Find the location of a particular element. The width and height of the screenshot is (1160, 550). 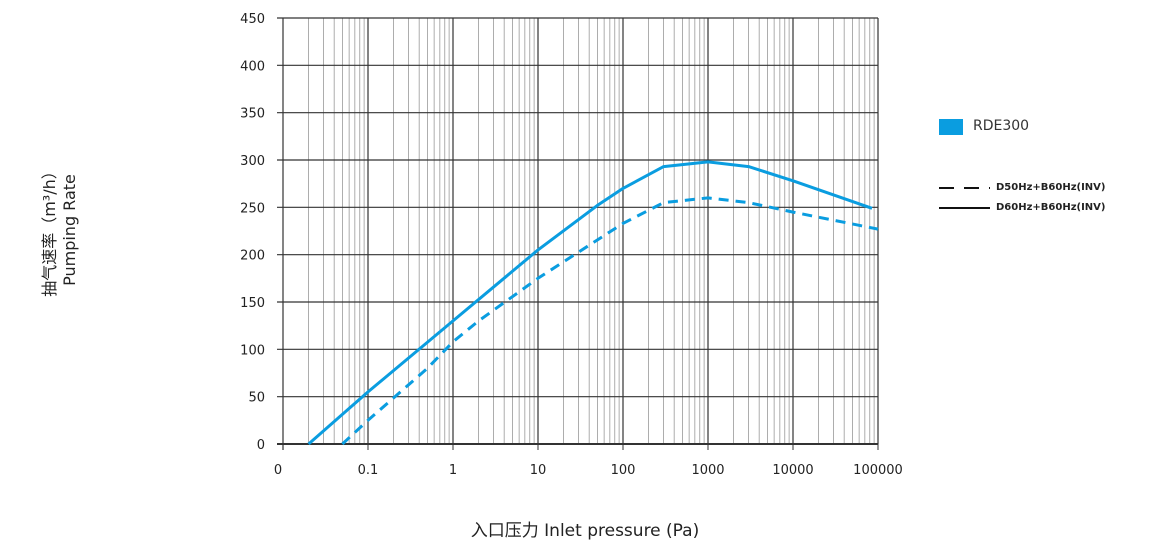

legend-series-solid: D60Hz+B60Hz(INV) is located at coordinates (1051, 207).